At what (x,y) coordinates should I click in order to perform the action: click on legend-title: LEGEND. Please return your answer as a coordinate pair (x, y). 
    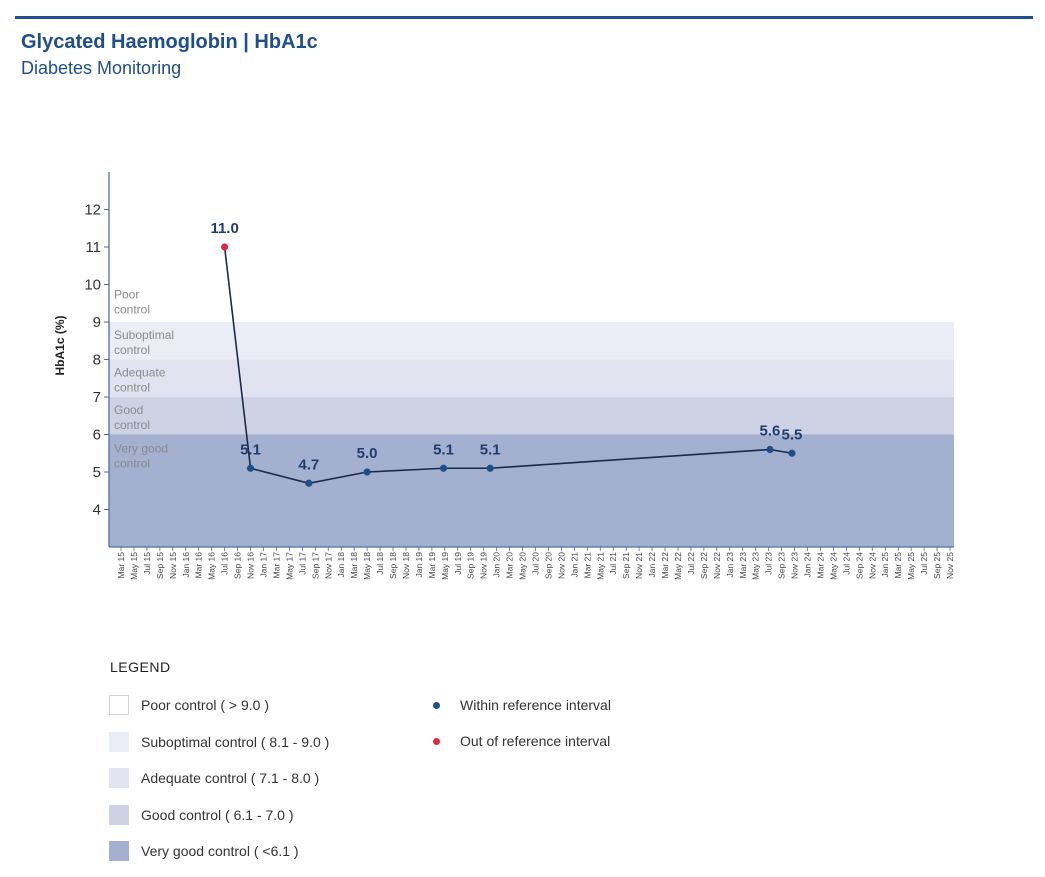
    Looking at the image, I should click on (140, 667).